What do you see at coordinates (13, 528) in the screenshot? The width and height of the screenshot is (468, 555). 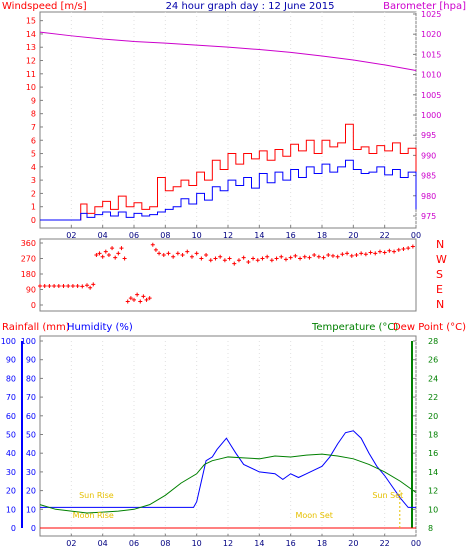 I see `rainfall-tick-label: 0` at bounding box center [13, 528].